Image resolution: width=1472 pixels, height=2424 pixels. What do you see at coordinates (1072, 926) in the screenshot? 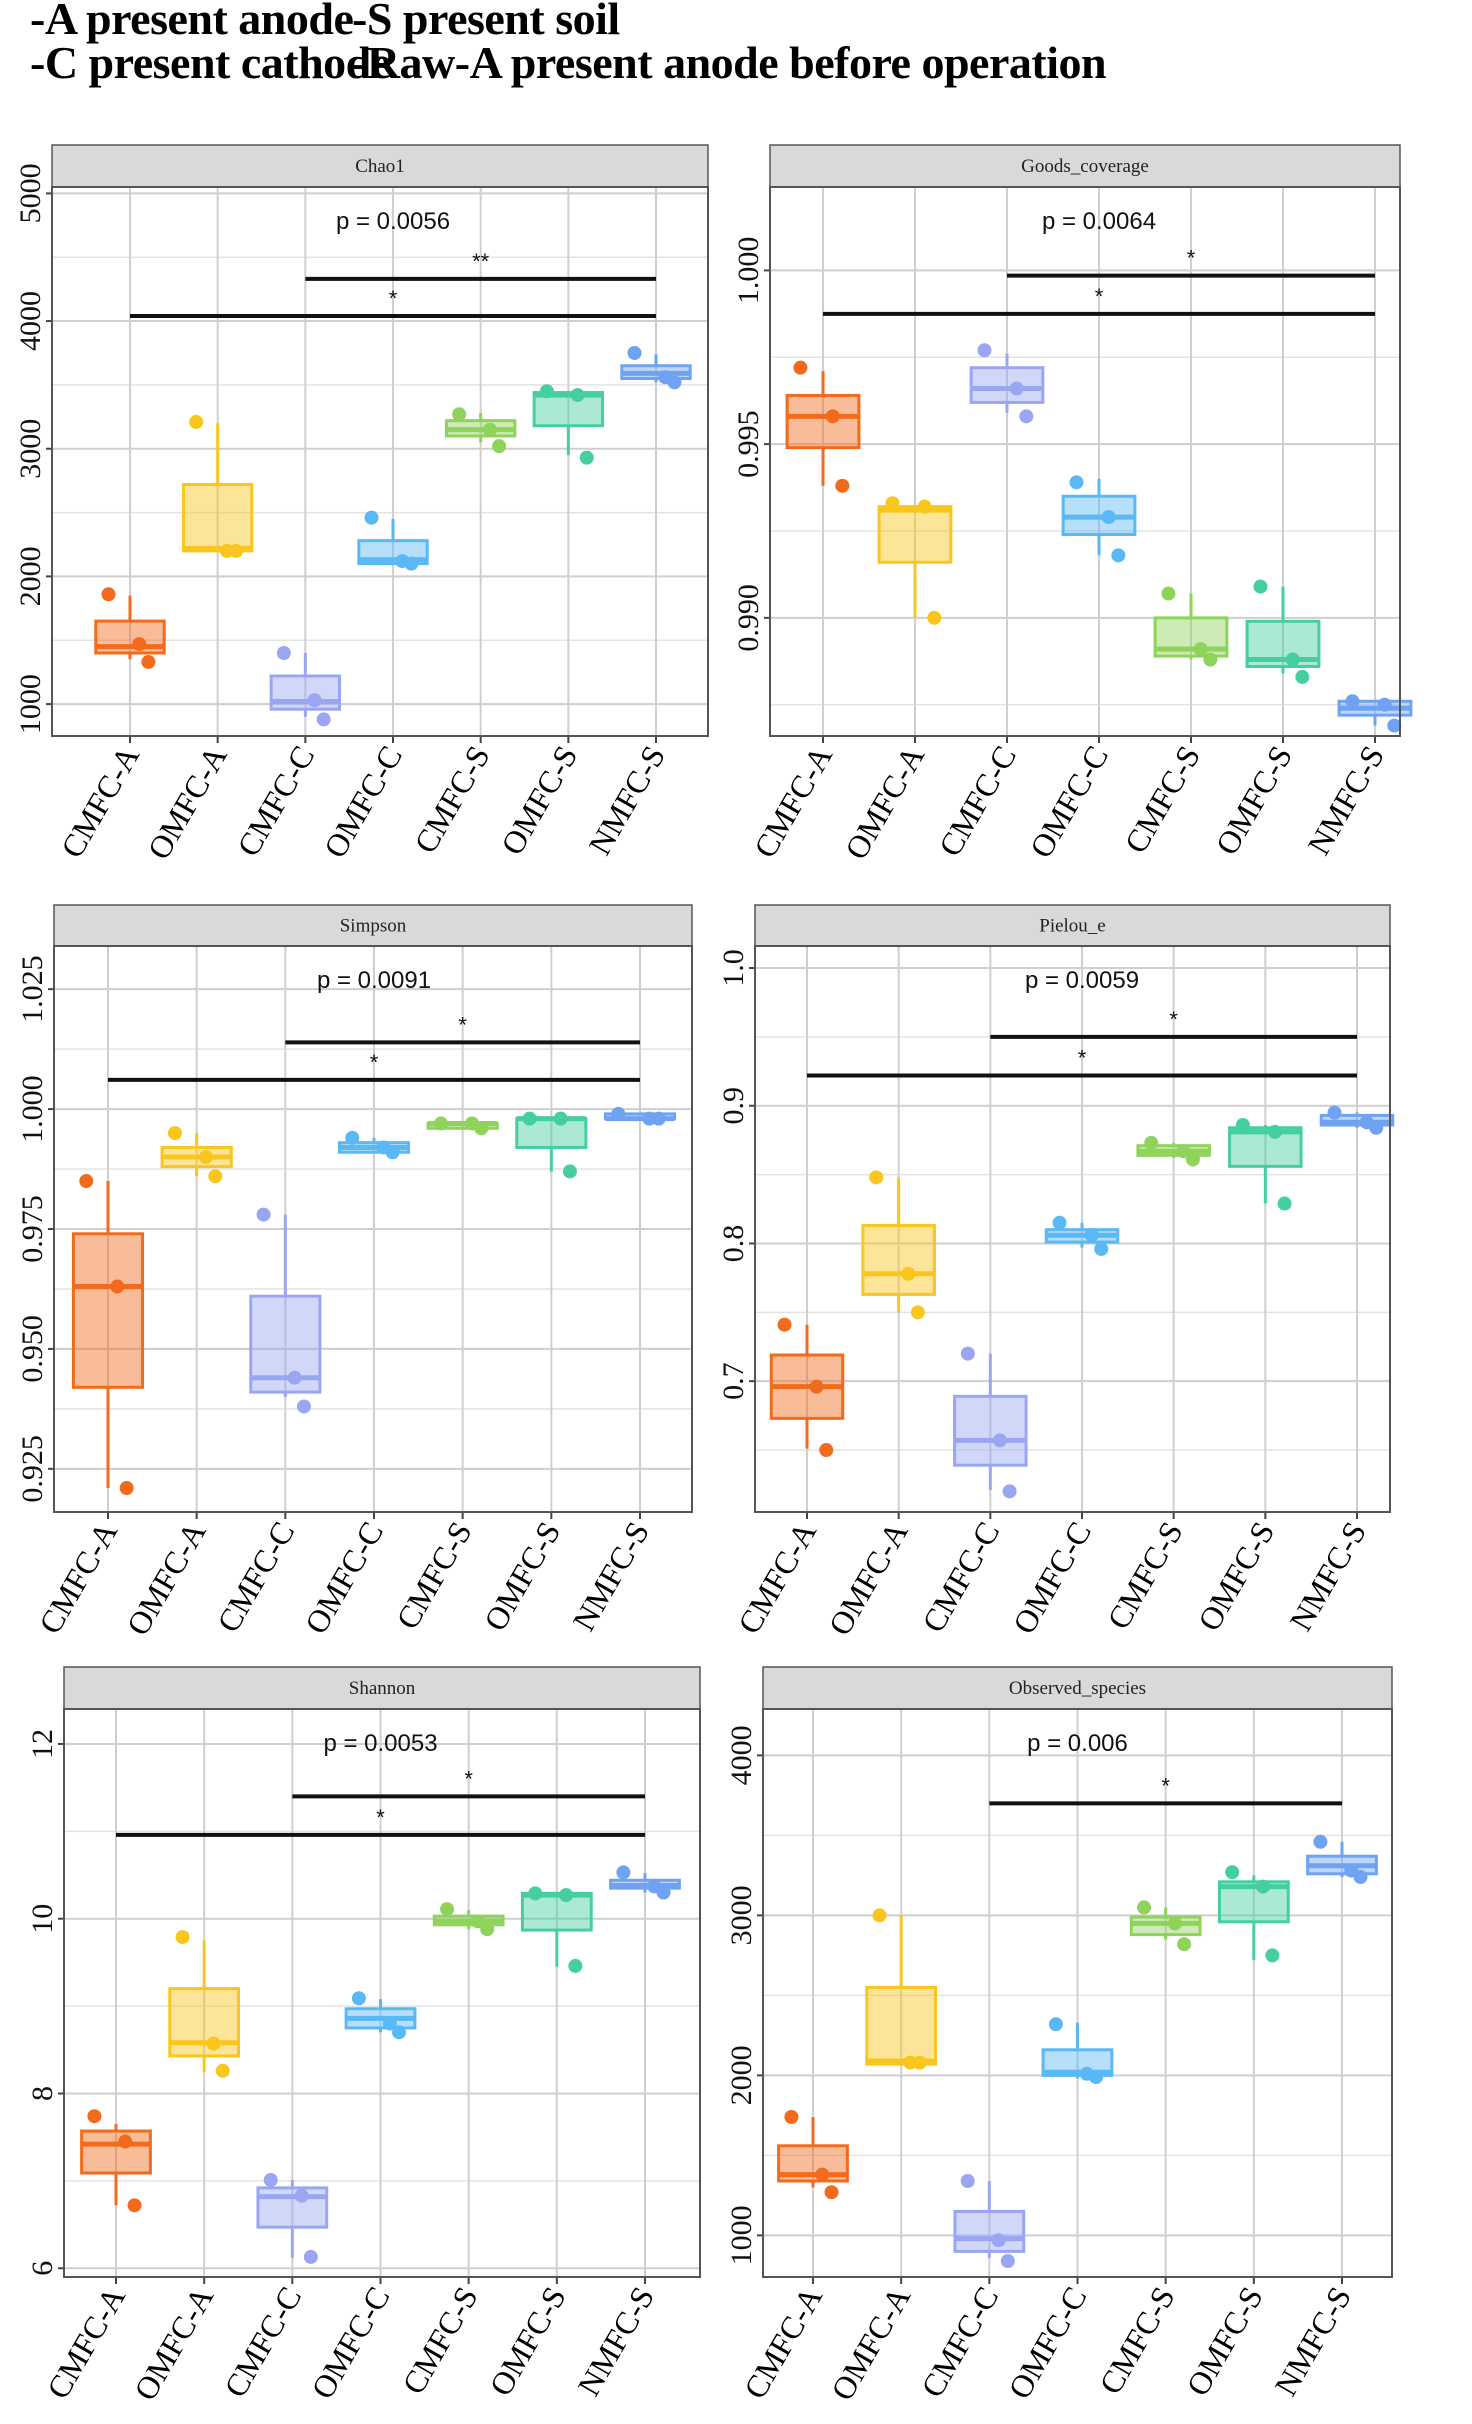
I see `facet-title: Pielou_e` at bounding box center [1072, 926].